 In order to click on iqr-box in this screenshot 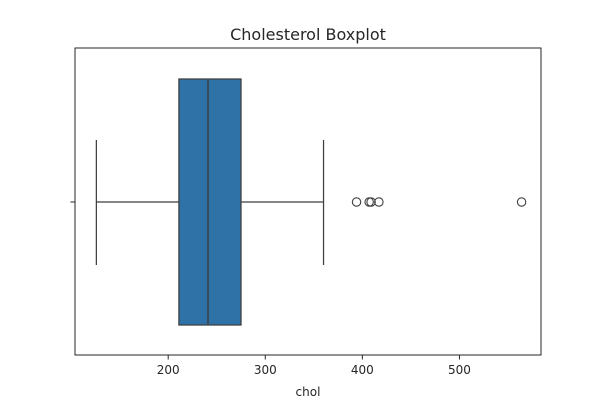, I will do `click(210, 202)`.